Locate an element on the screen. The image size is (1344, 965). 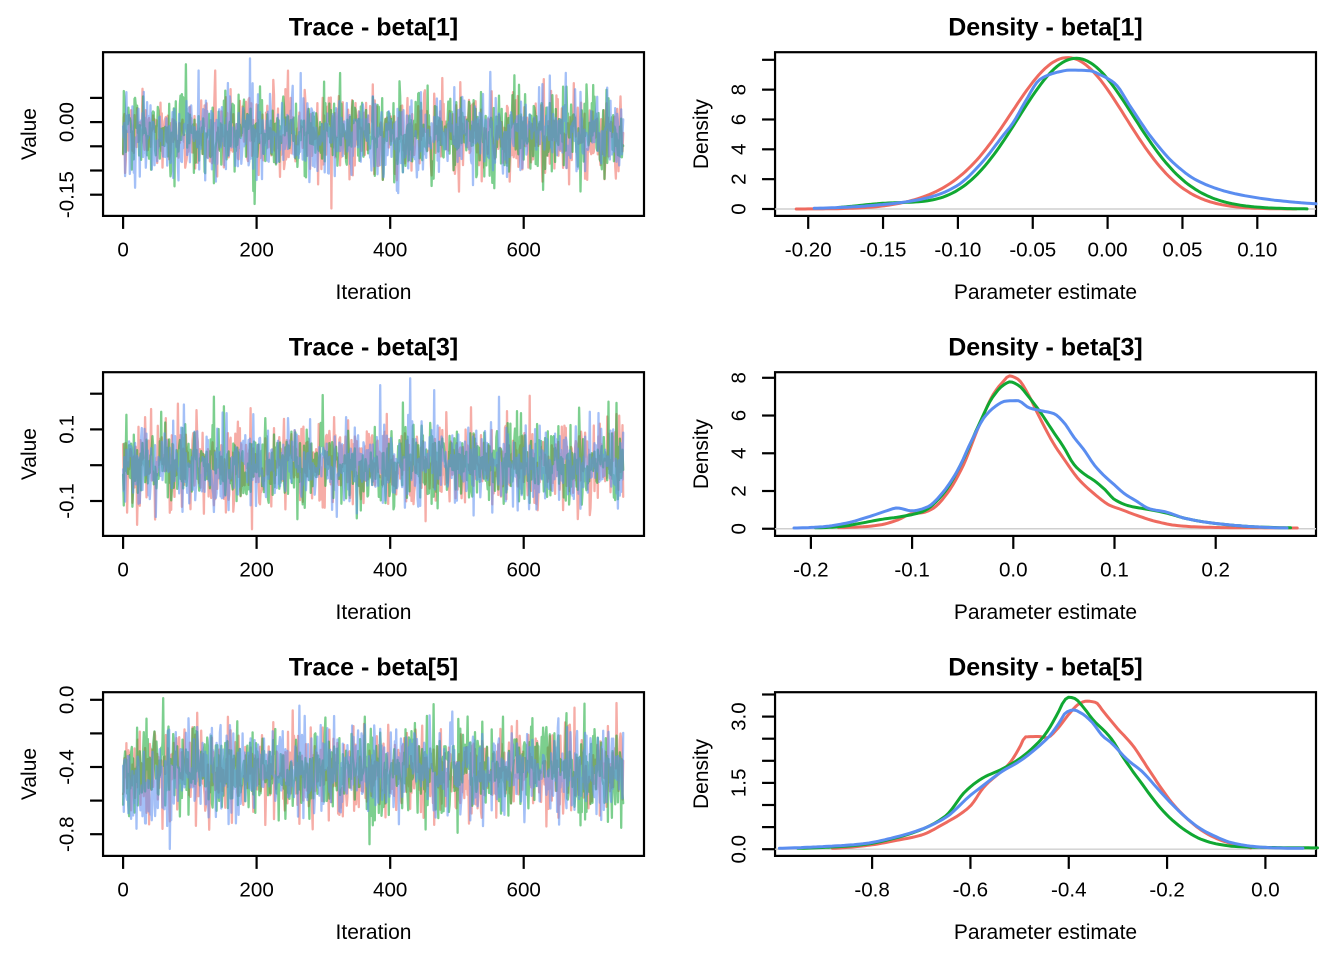
svg-text: Trace - beta[1] is located at coordinates (374, 27).